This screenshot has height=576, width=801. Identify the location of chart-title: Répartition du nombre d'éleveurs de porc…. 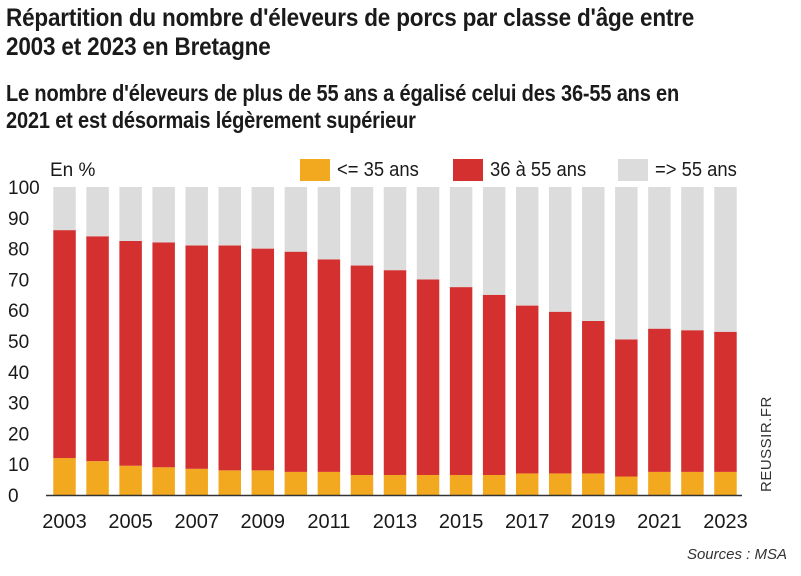
(350, 32).